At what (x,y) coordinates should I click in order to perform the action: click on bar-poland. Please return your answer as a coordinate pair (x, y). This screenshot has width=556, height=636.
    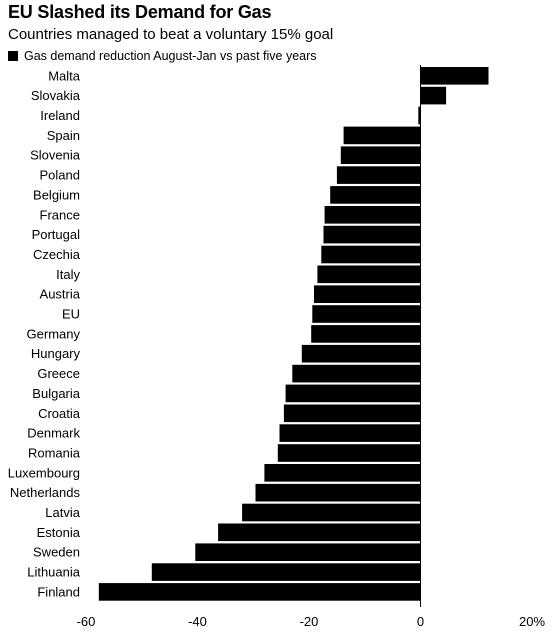
    Looking at the image, I should click on (378, 175).